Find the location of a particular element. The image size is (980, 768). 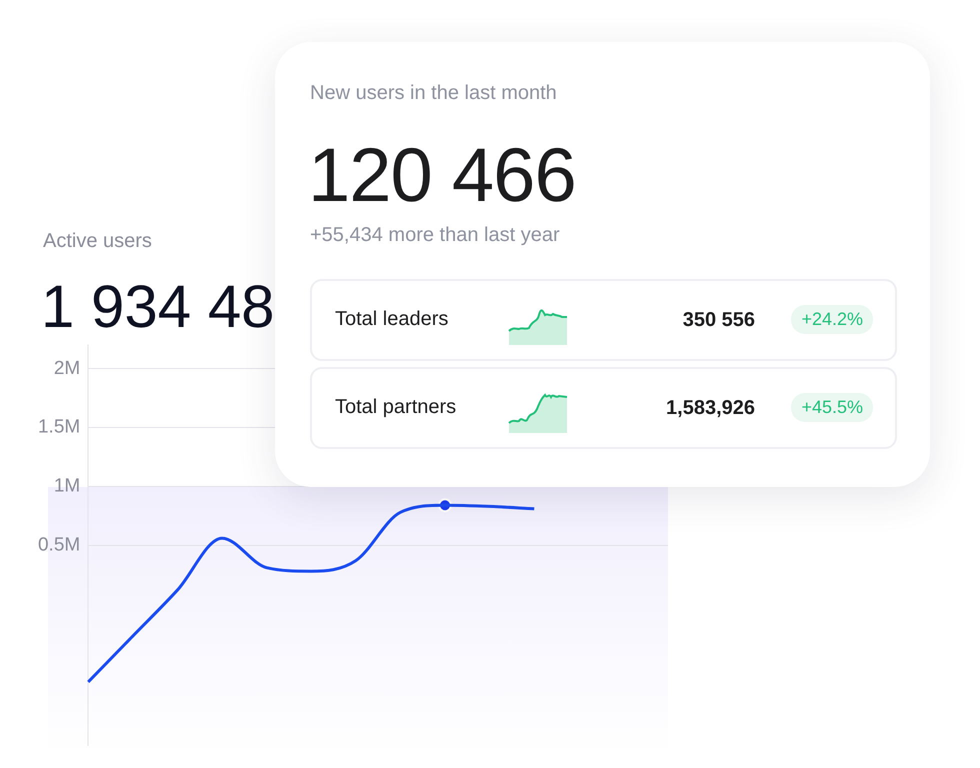

annotation: 1,583,926 is located at coordinates (710, 408).